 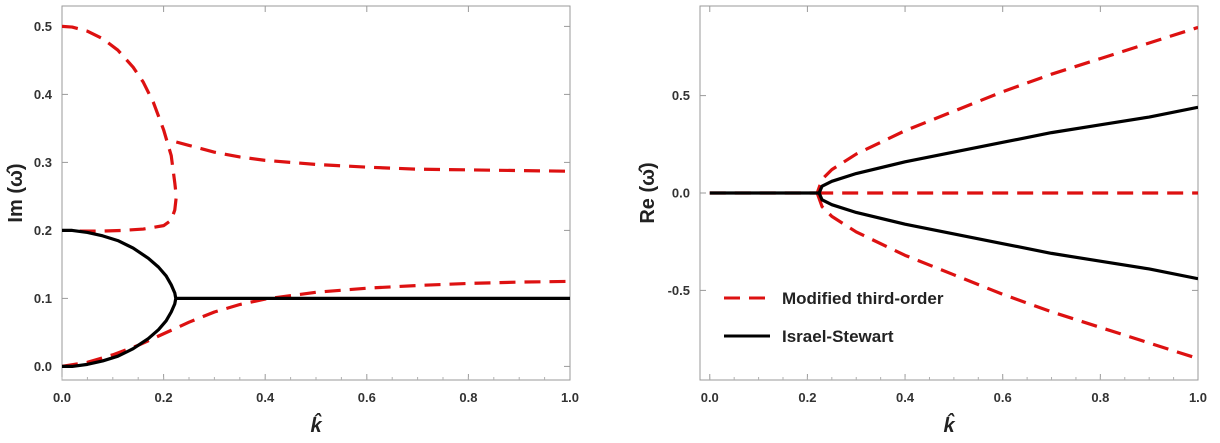 What do you see at coordinates (43, 94) in the screenshot?
I see `y-tick-label: 0.4` at bounding box center [43, 94].